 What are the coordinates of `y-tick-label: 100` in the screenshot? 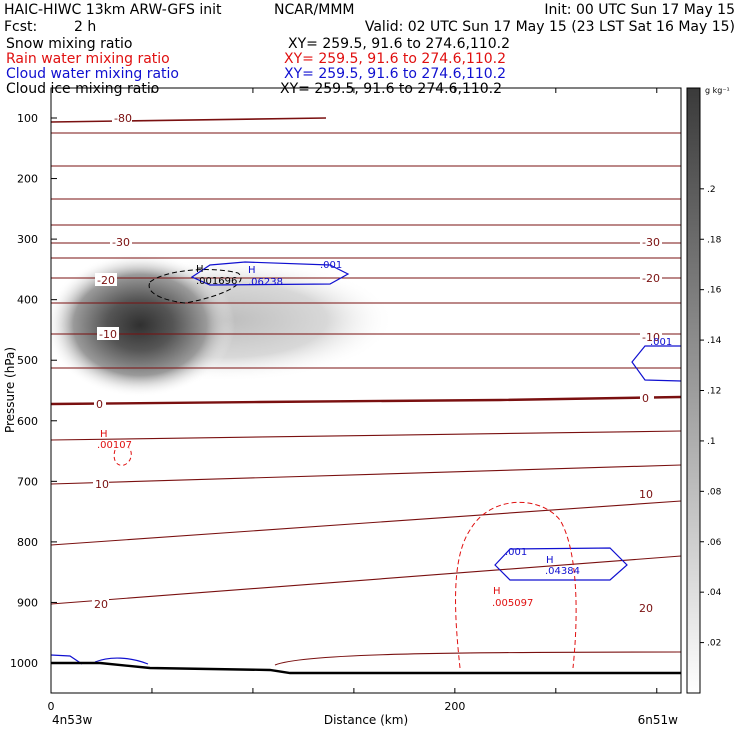 It's located at (27, 118).